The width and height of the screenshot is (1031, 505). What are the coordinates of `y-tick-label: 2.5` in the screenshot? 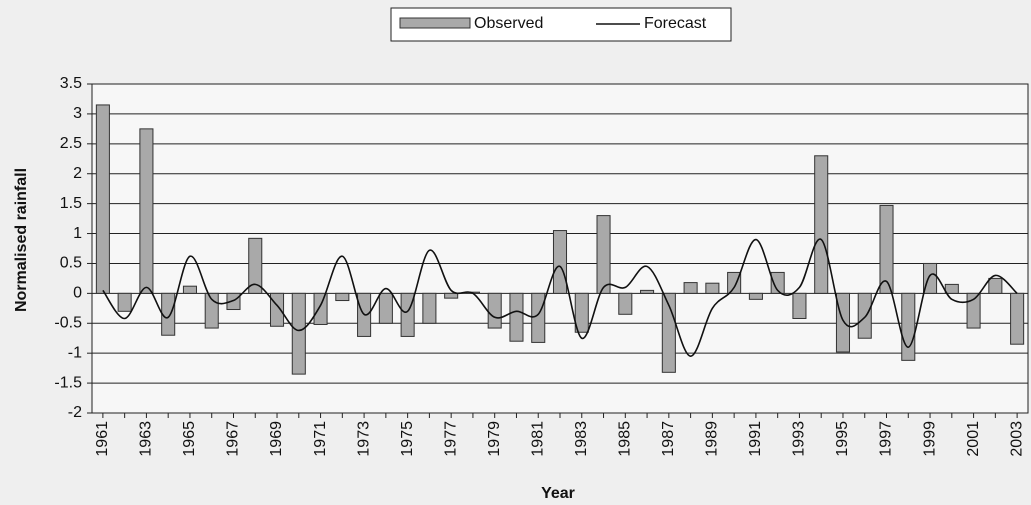 It's located at (71, 143).